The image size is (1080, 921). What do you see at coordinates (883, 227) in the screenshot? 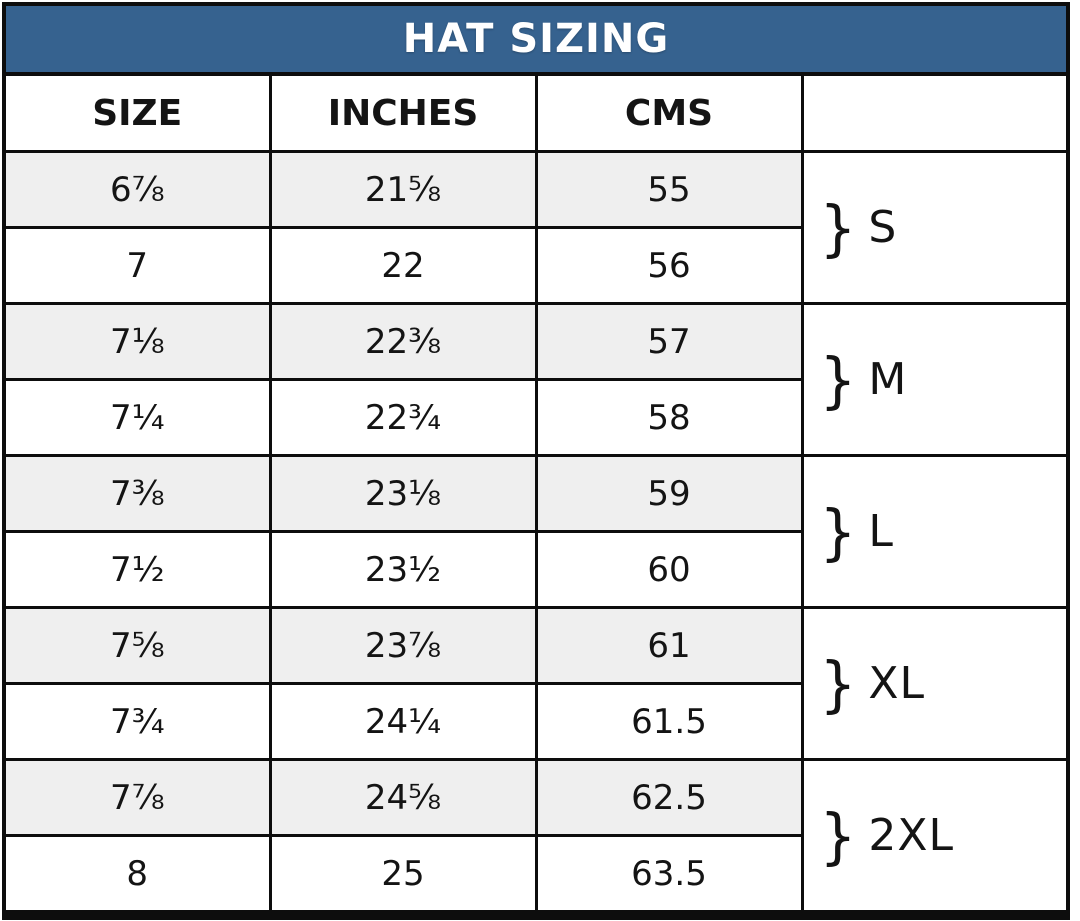
I see `size-group-label: S` at bounding box center [883, 227].